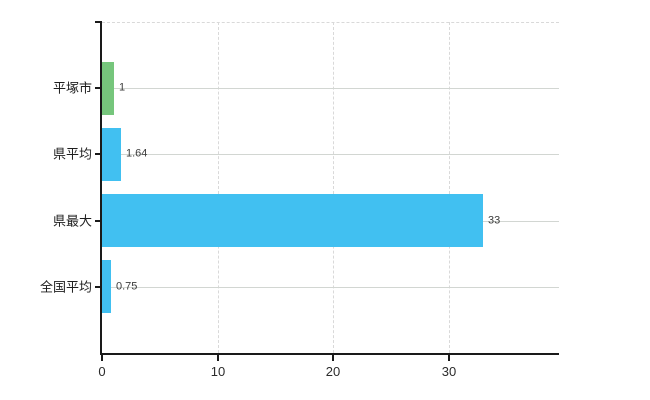  What do you see at coordinates (218, 371) in the screenshot?
I see `x-tick-label: 10` at bounding box center [218, 371].